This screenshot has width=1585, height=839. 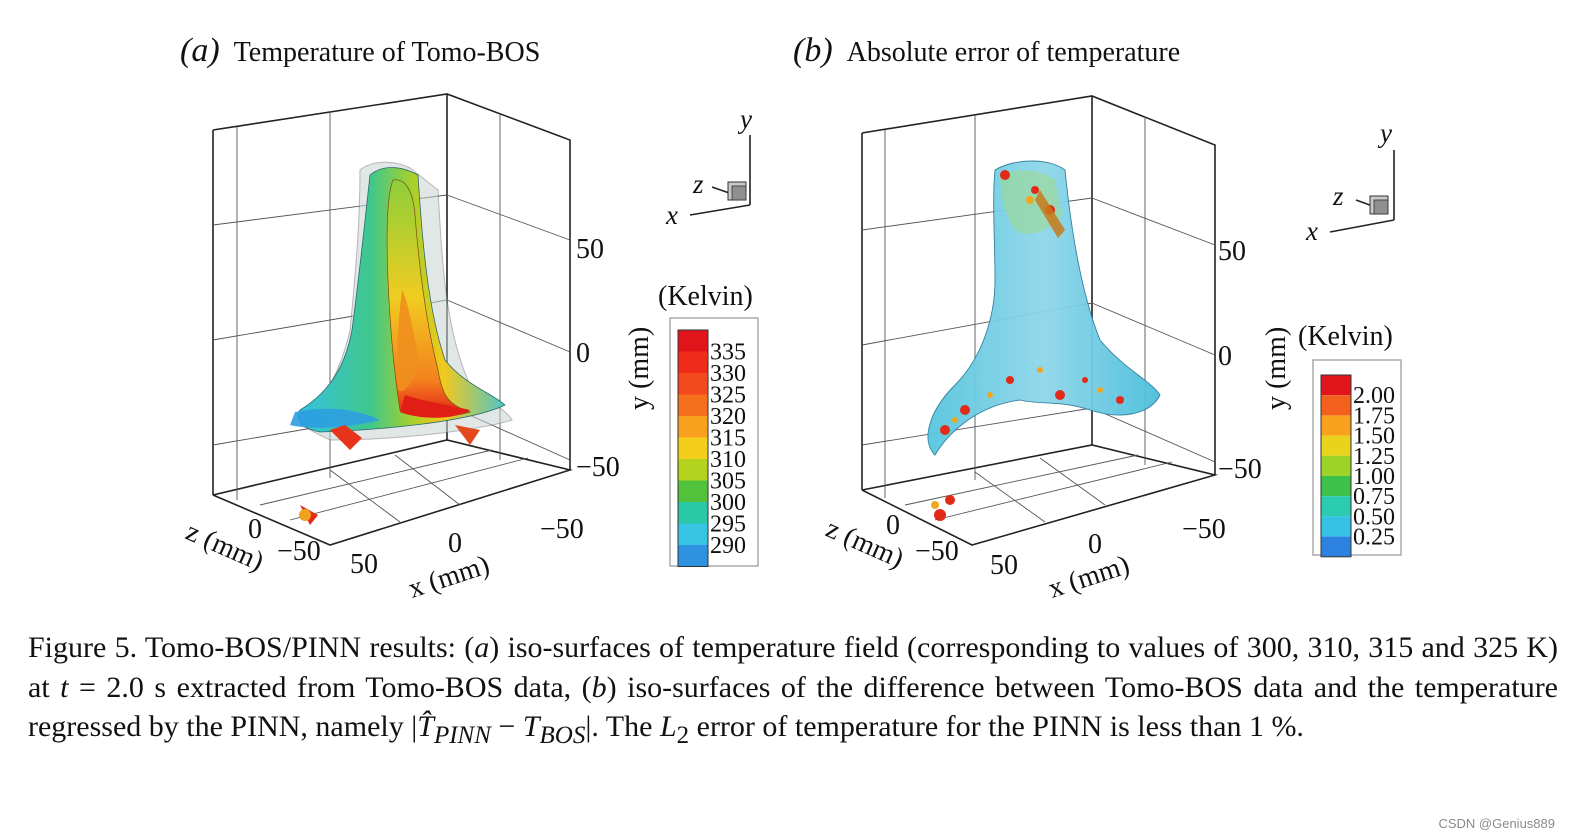 I want to click on panel-a-ztick: −50, so click(x=299, y=551).